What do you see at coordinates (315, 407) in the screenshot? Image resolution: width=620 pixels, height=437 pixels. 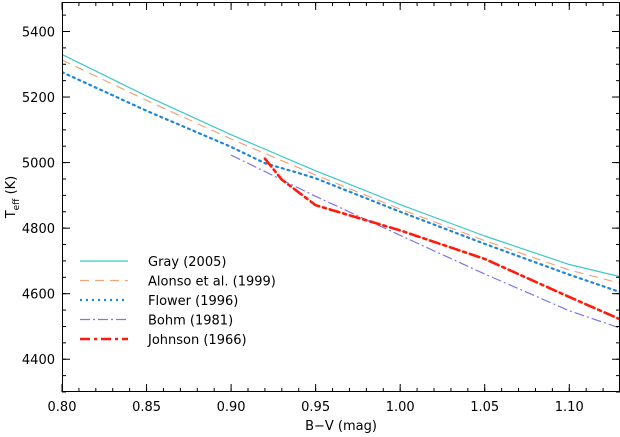 I see `x-tick-label: 0.95` at bounding box center [315, 407].